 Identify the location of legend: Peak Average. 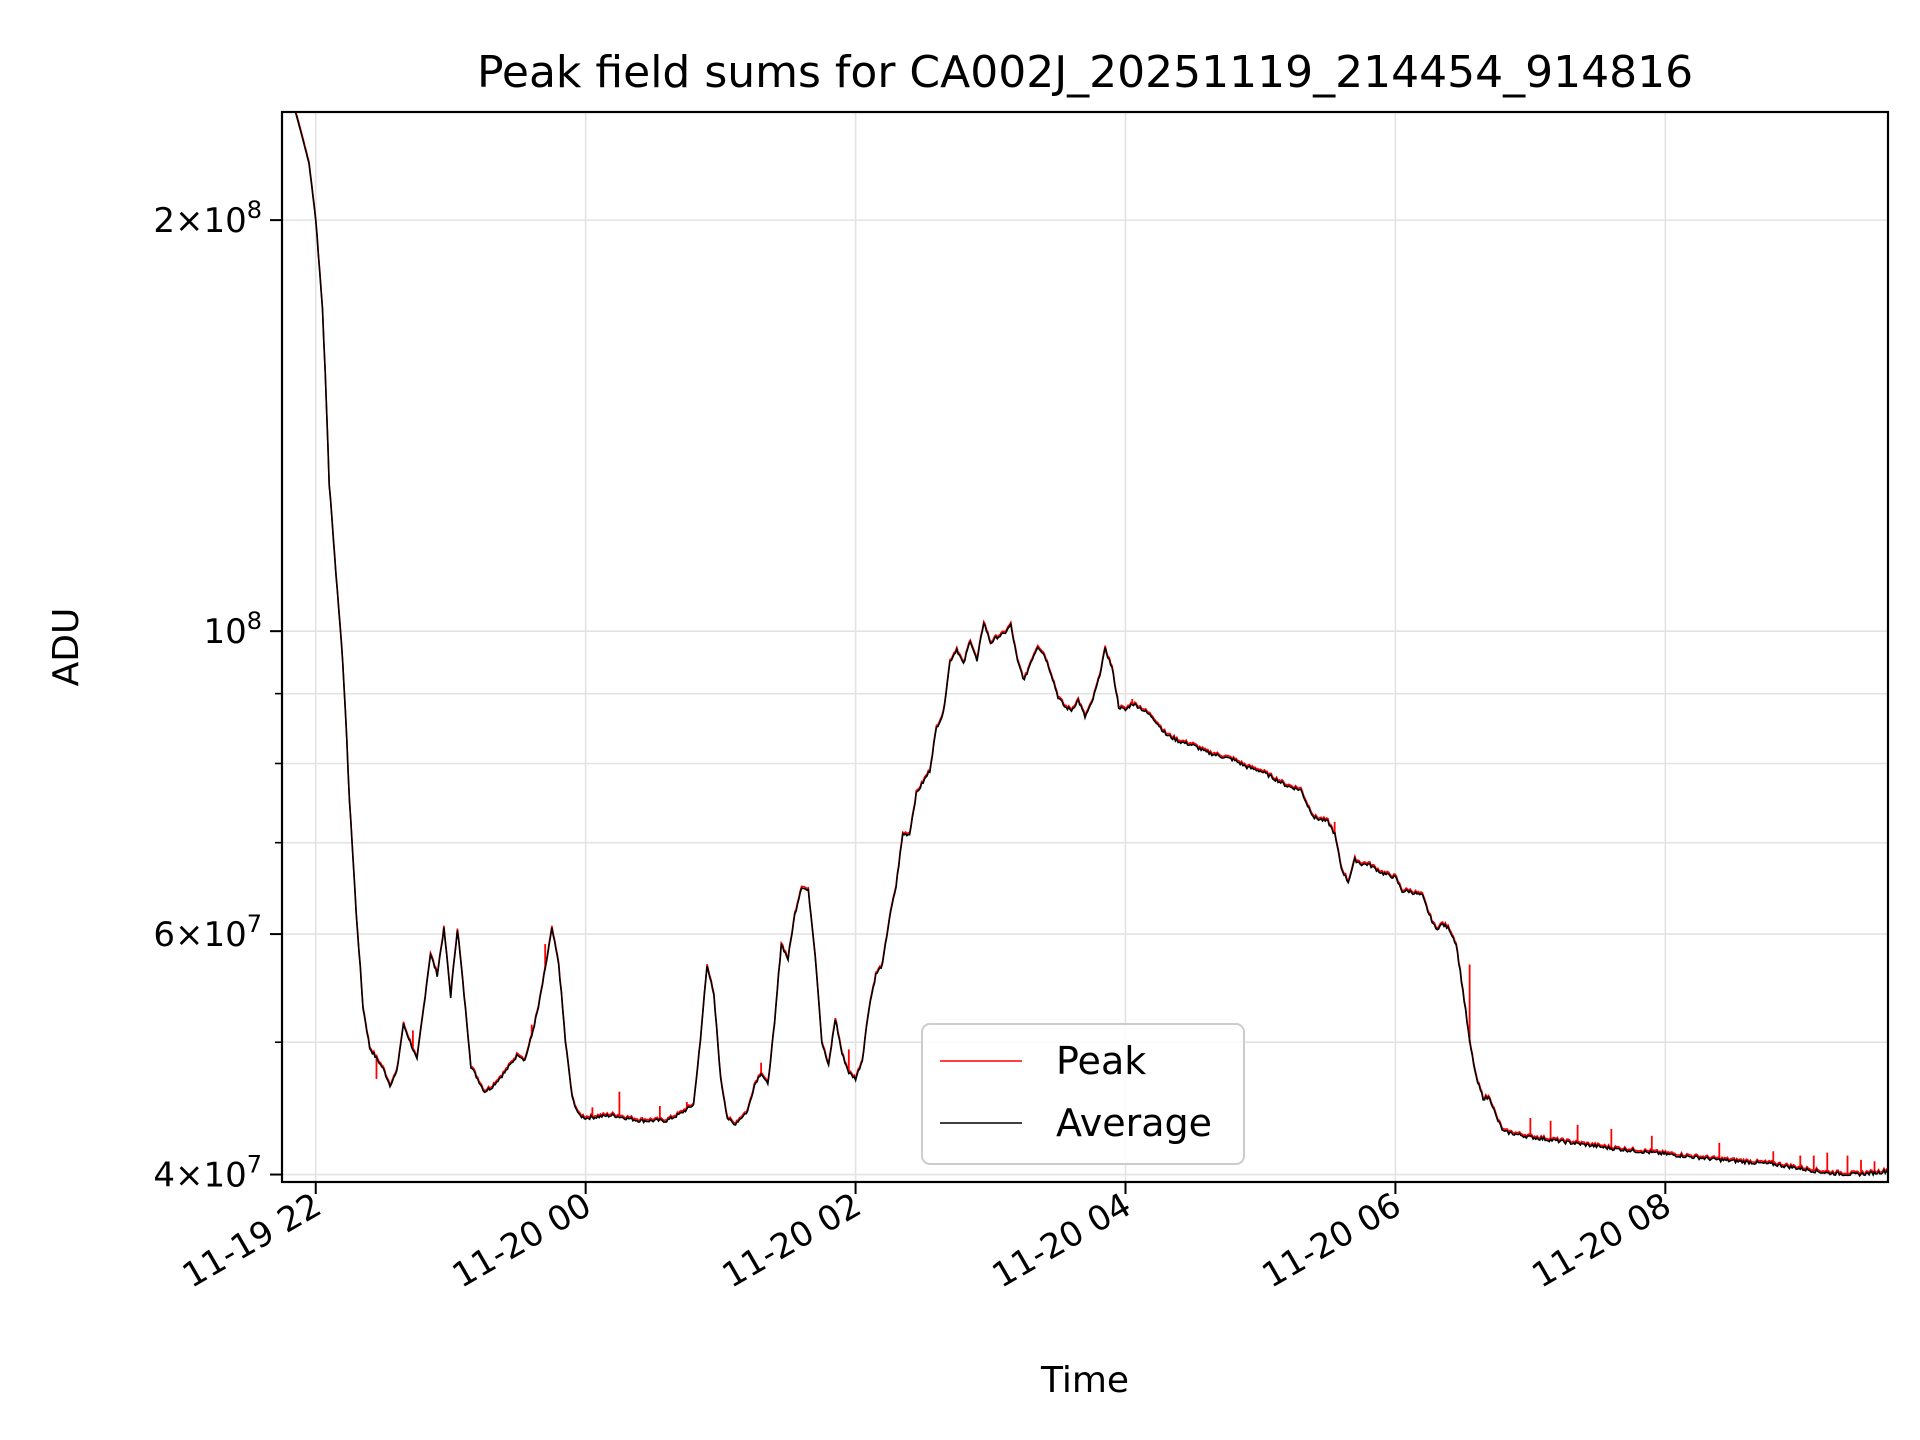
(1083, 1094).